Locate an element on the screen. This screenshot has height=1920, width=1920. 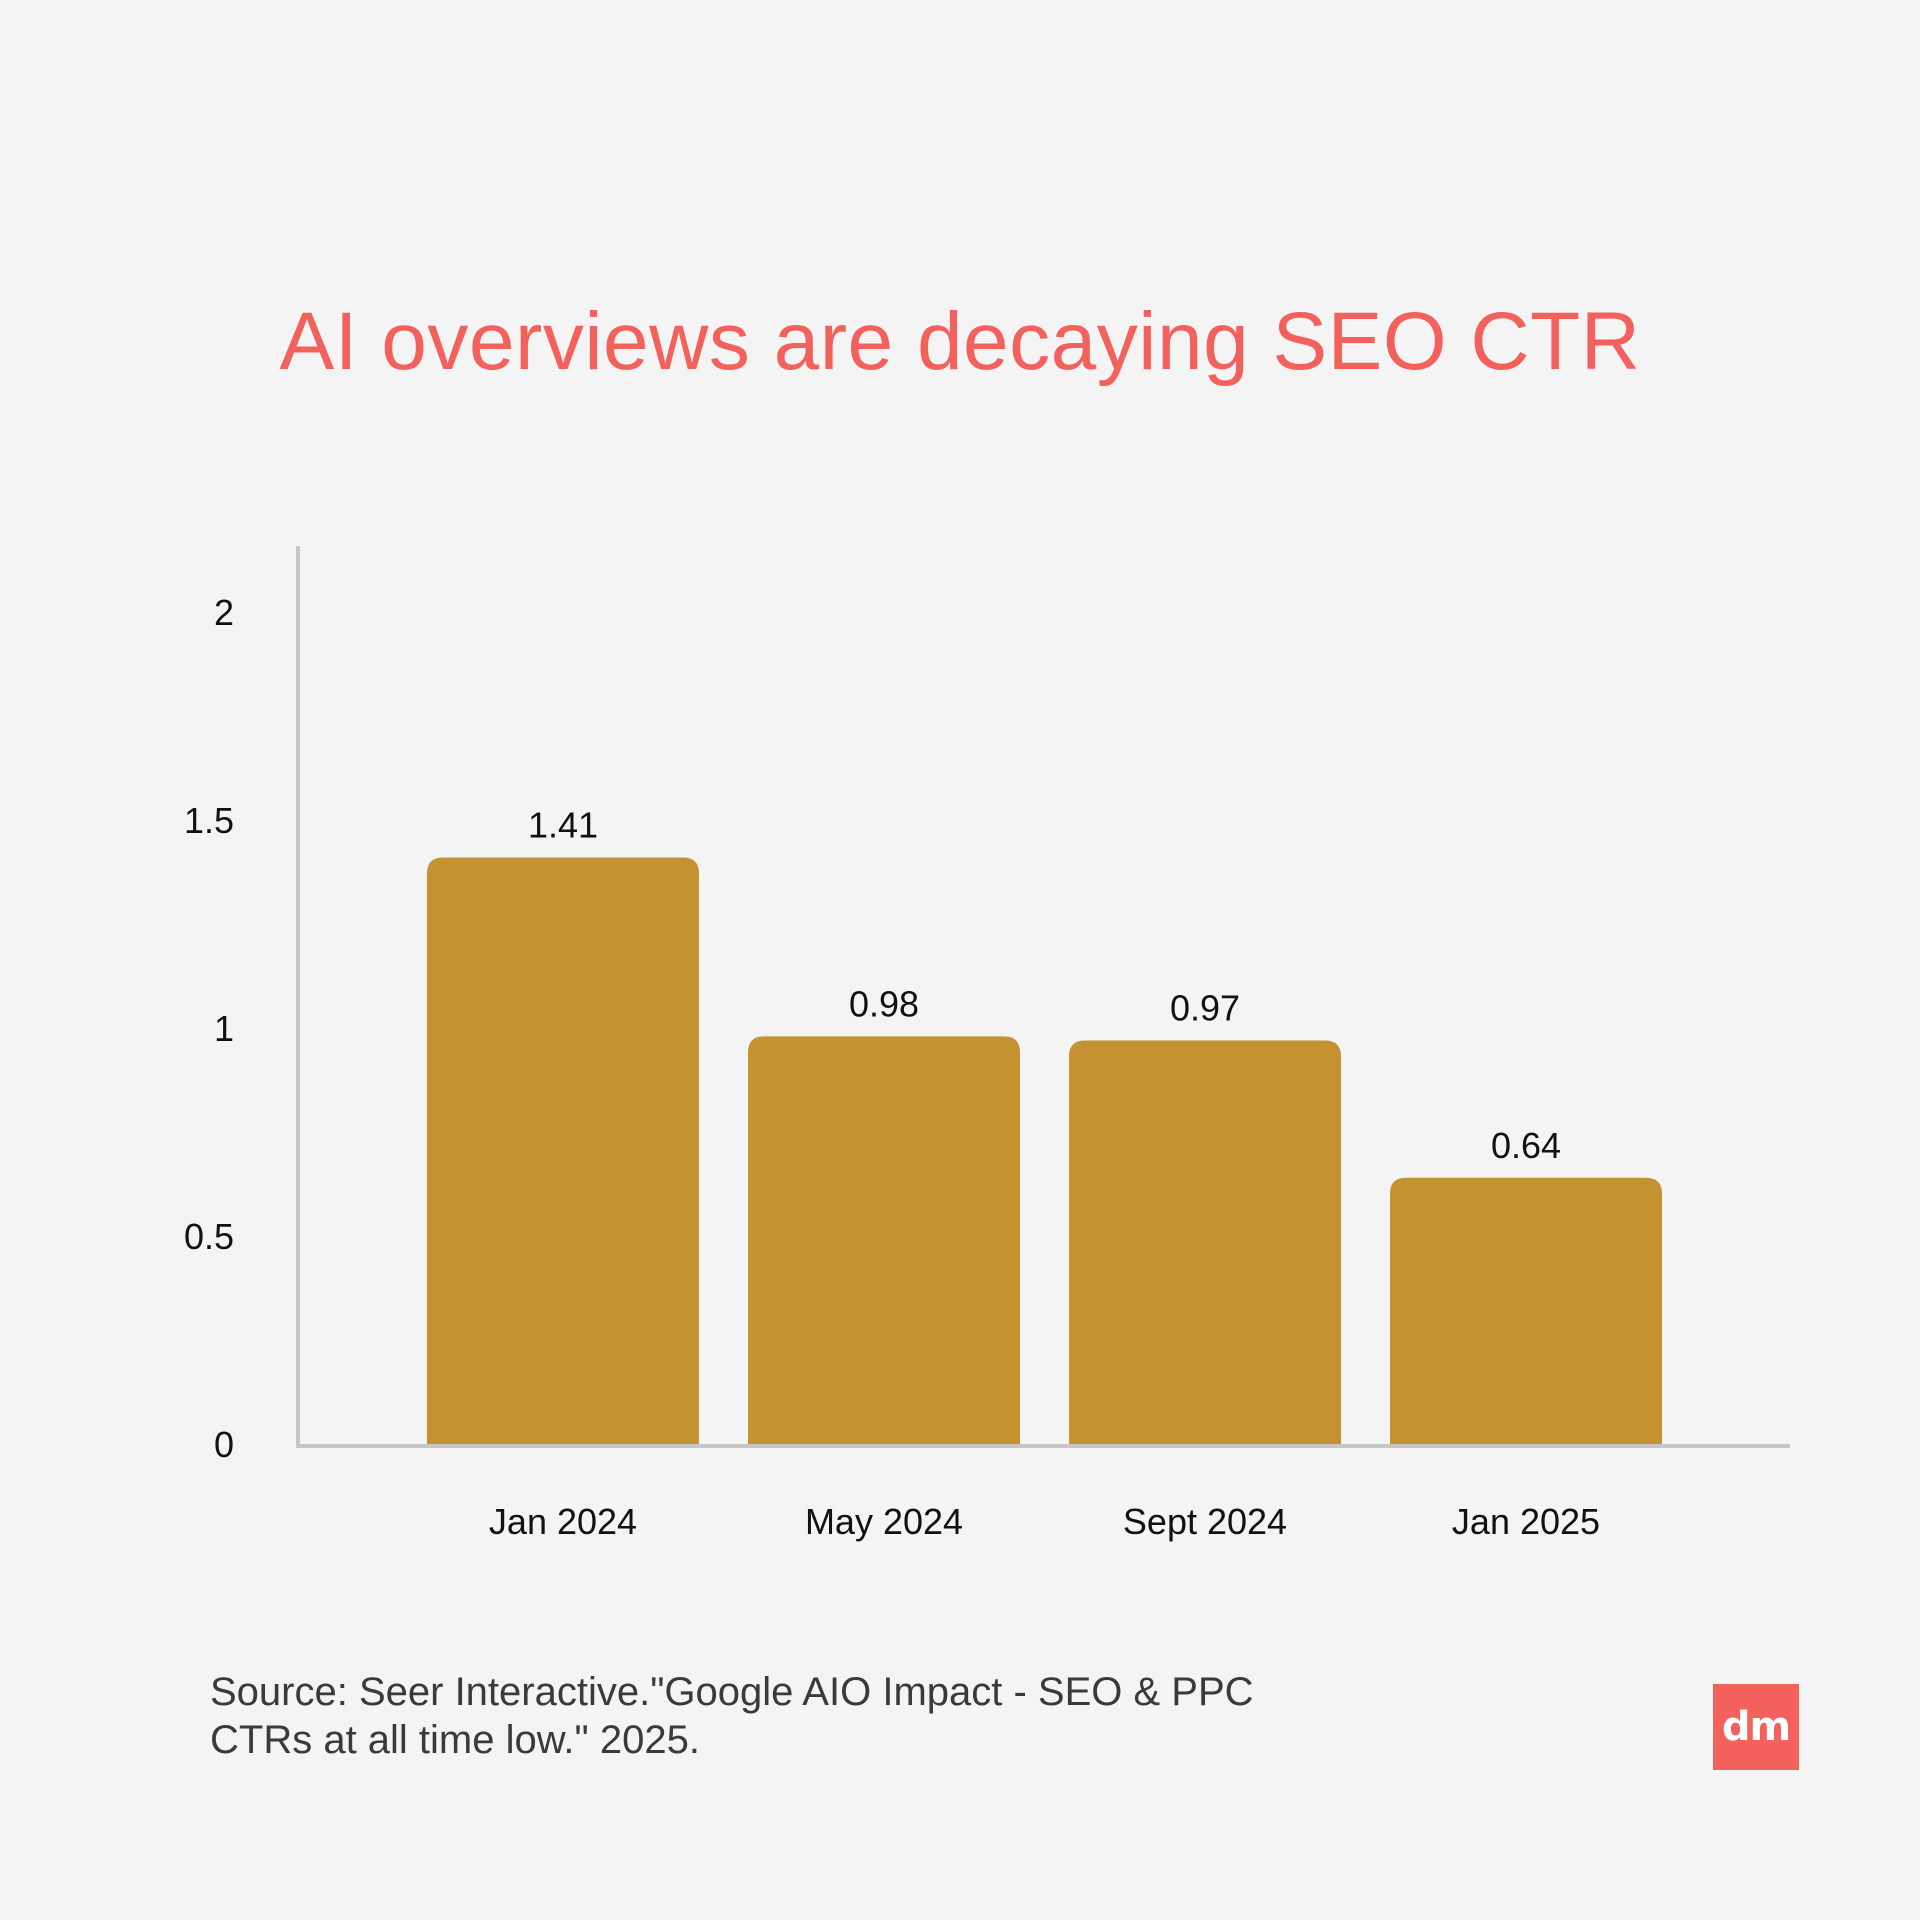
y-tick-labels: 0 0.5 1 1.5 2 is located at coordinates (209, 1028).